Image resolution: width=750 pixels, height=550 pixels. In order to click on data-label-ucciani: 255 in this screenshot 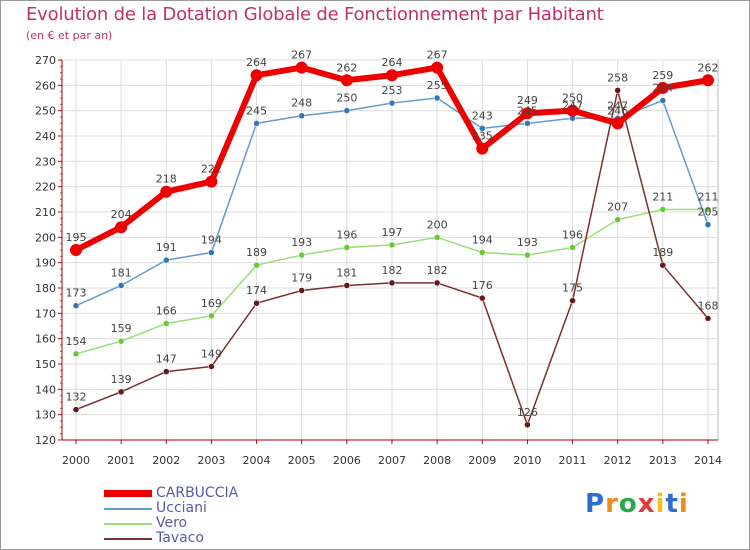, I will do `click(437, 85)`.